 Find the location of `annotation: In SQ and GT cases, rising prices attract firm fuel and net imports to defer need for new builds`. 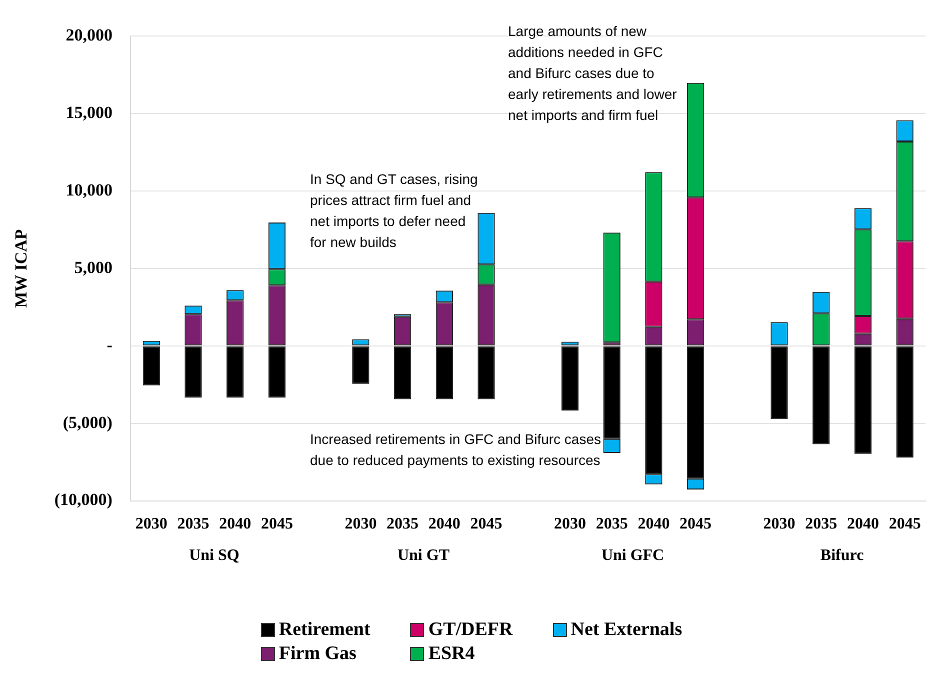

annotation: In SQ and GT cases, rising prices attract firm fuel and net imports to defer need for new builds is located at coordinates (394, 210).